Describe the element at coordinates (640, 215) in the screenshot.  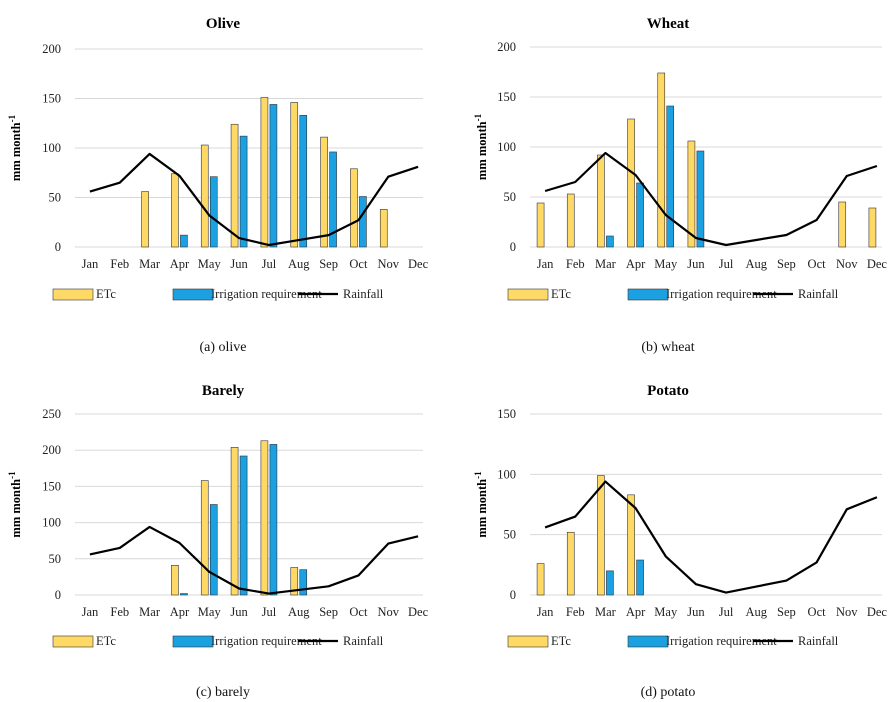
I see `bar-irrigation-apr` at that location.